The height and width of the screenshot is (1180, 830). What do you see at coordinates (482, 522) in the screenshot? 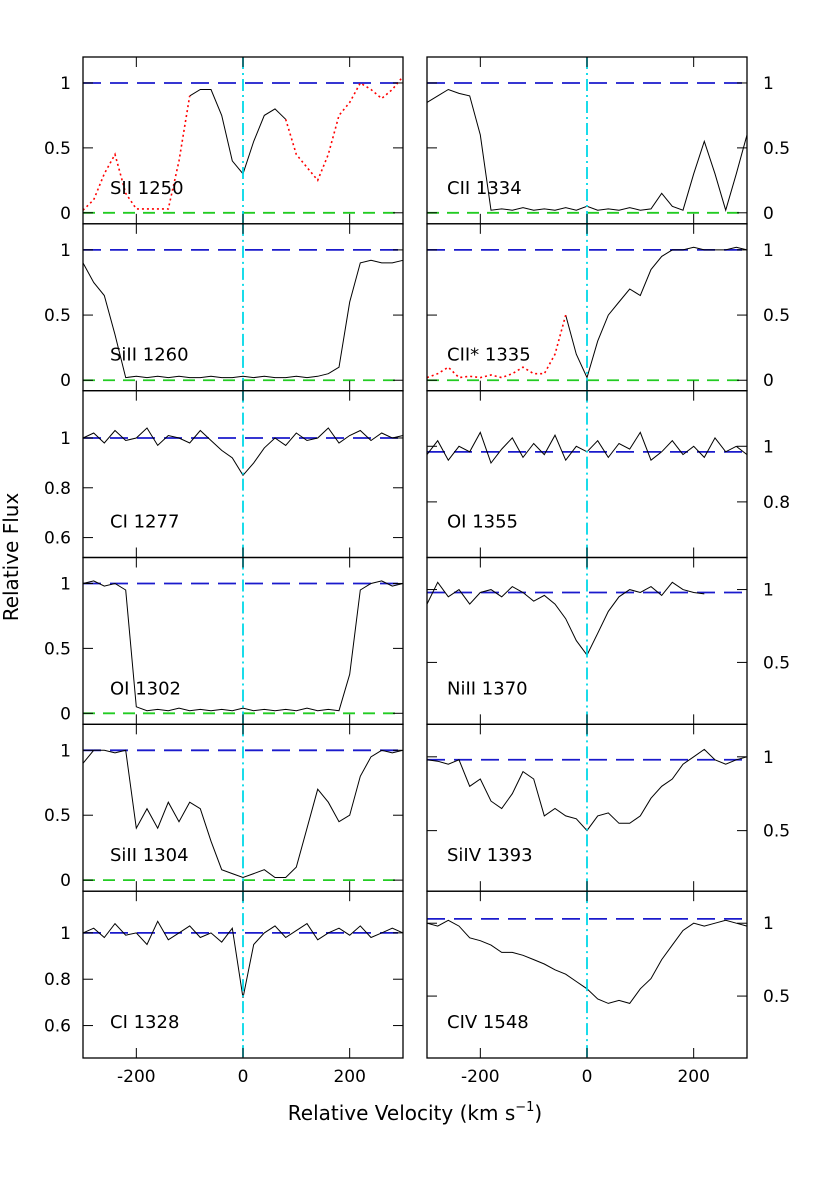
I see `panel-label: OI 1355` at bounding box center [482, 522].